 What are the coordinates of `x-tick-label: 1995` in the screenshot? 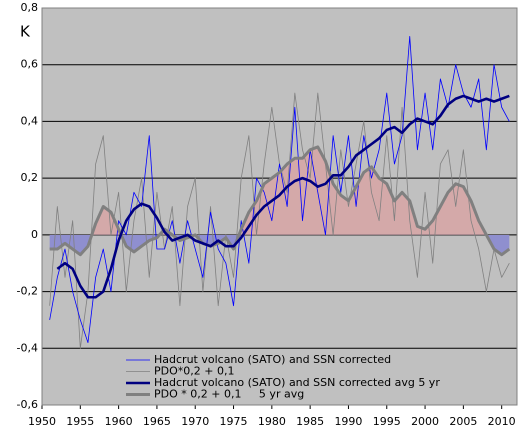 It's located at (387, 421).